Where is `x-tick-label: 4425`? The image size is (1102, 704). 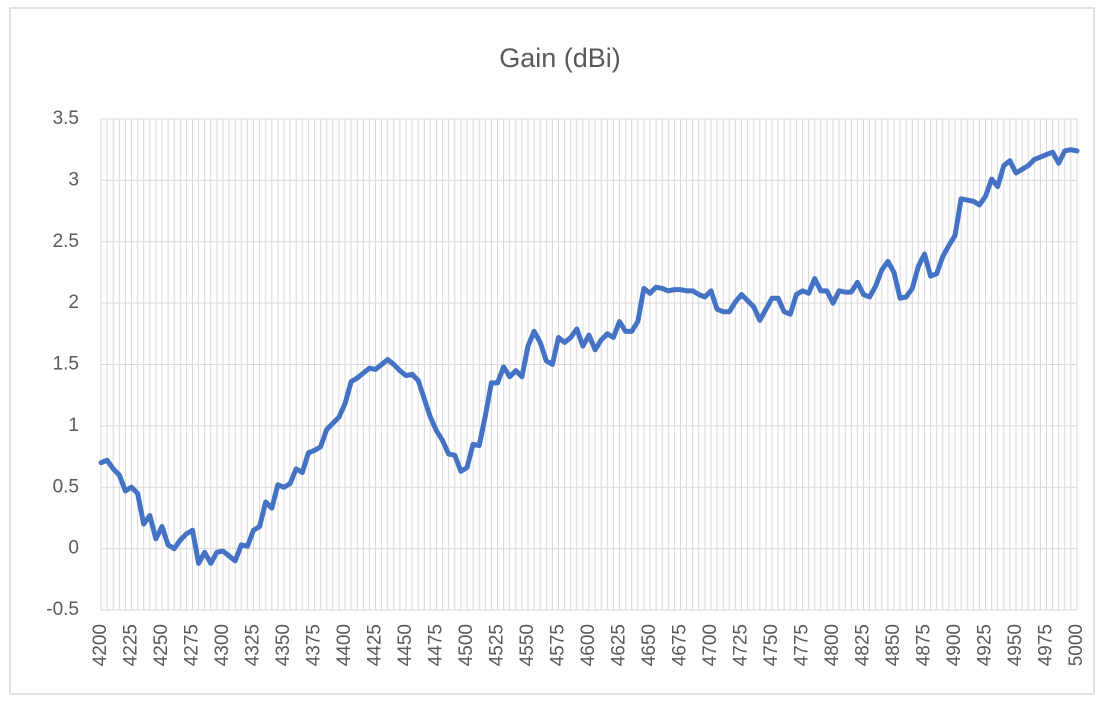 x-tick-label: 4425 is located at coordinates (375, 645).